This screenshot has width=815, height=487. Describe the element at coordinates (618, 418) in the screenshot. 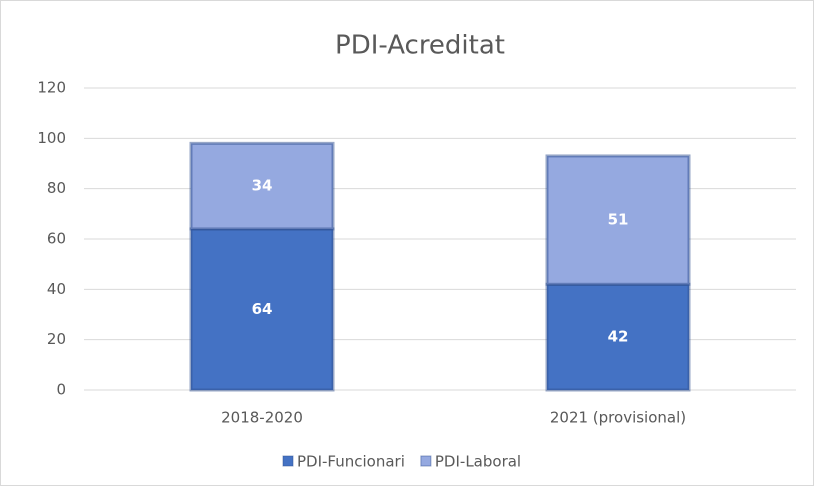

I see `x-tick-label: 2021 (provisional)` at that location.